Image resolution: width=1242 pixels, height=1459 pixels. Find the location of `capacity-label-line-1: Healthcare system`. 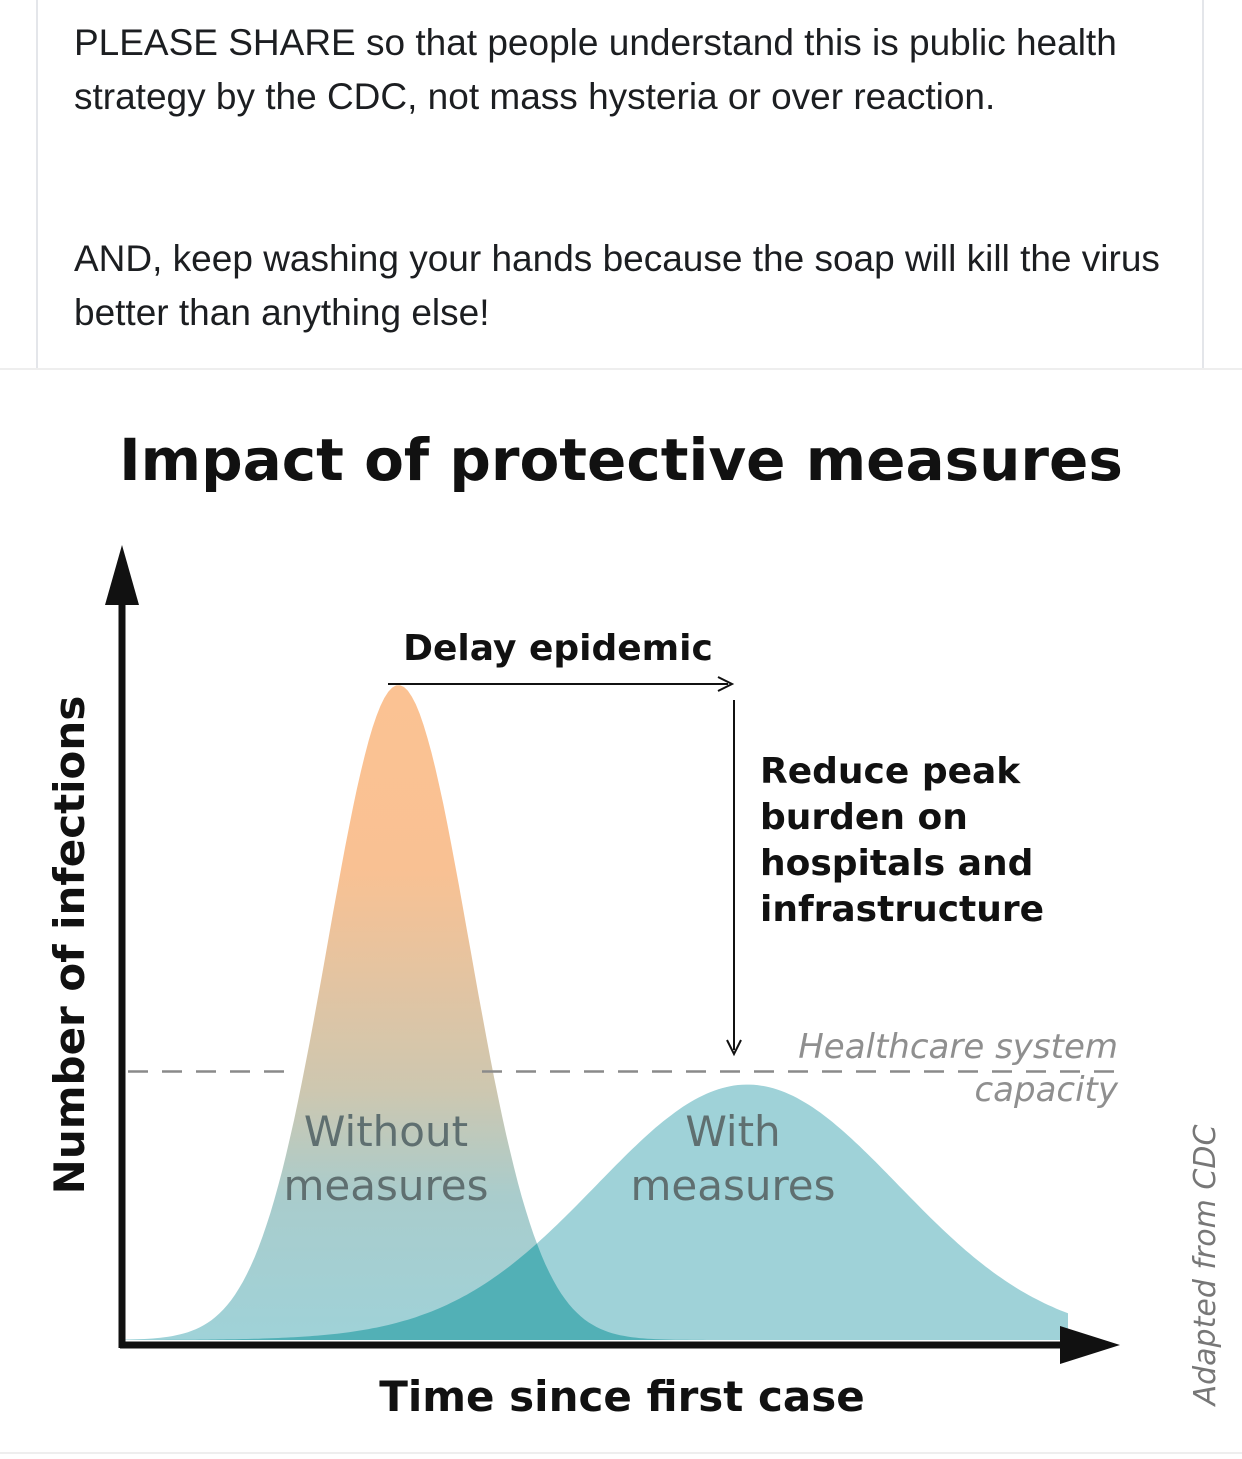

capacity-label-line-1: Healthcare system is located at coordinates (958, 1047).